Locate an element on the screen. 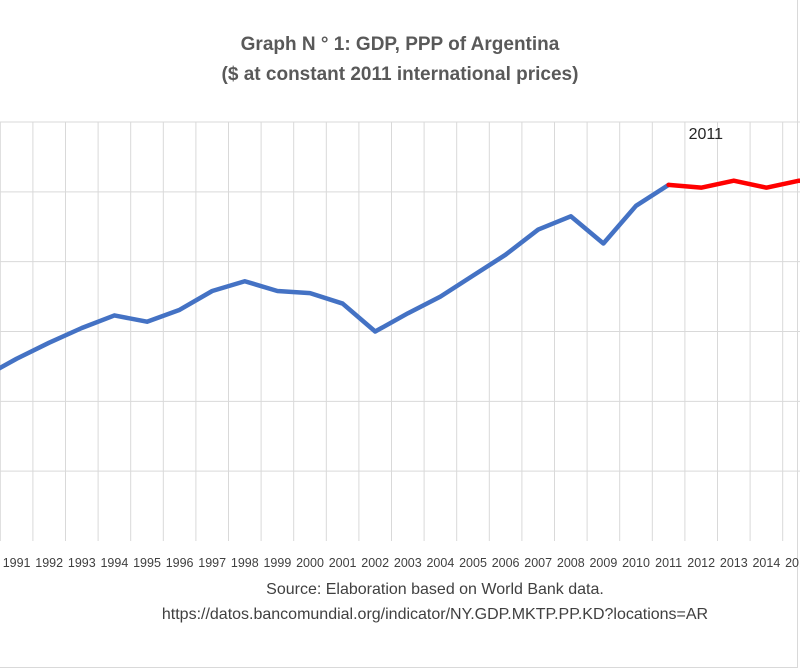  x-tick-label: 2003 is located at coordinates (408, 563).